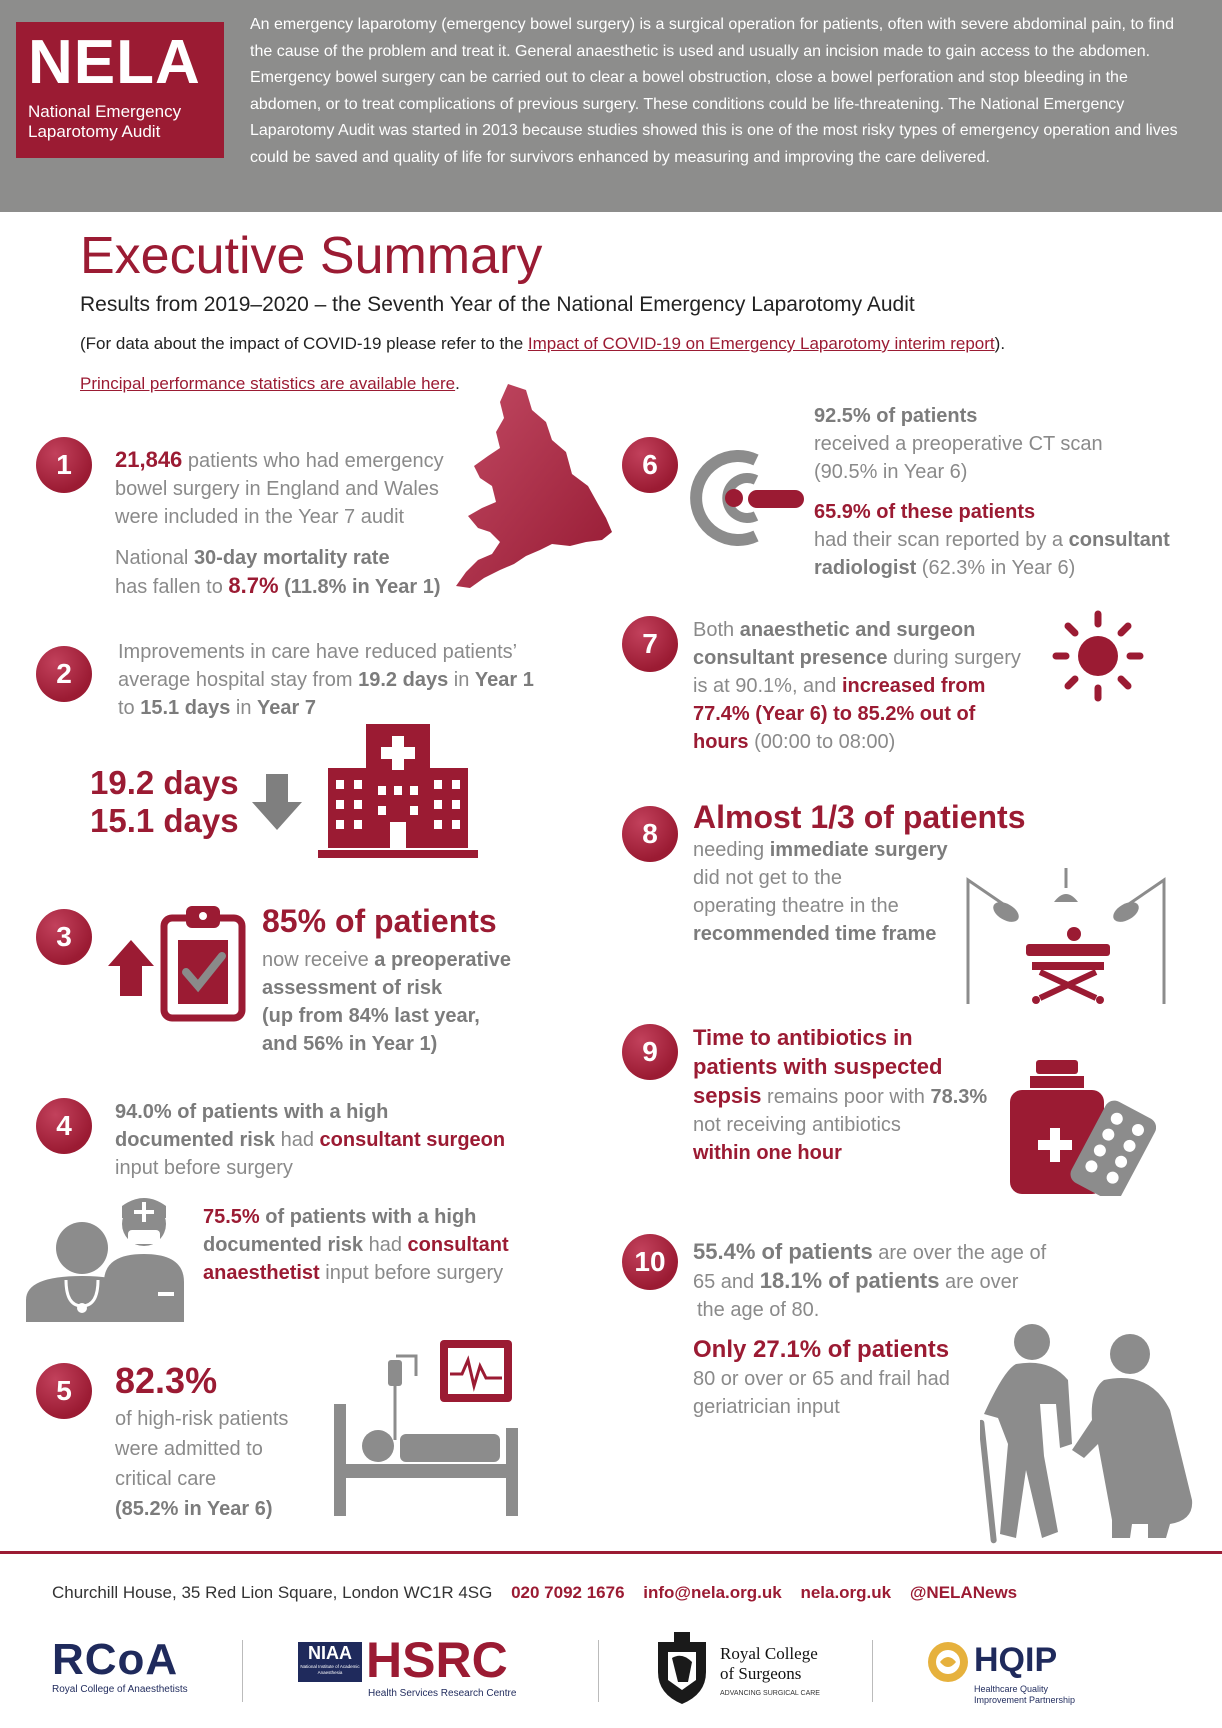 Image resolution: width=1222 pixels, height=1728 pixels. I want to click on item-1-b-pre: National, so click(154, 558).